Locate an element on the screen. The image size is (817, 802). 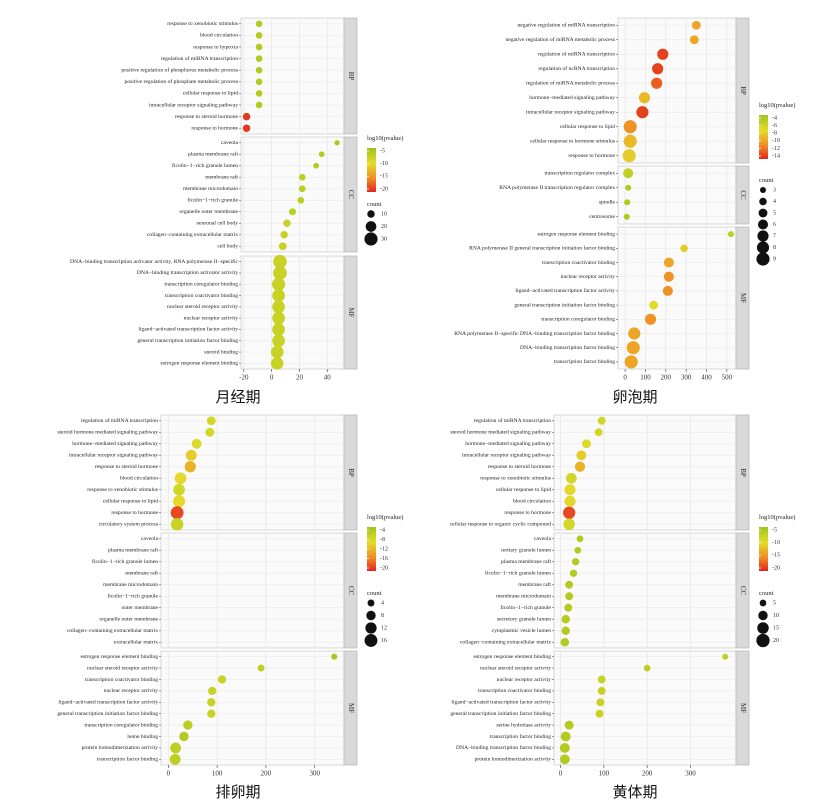
x-tick-label: 100 is located at coordinates (604, 774).